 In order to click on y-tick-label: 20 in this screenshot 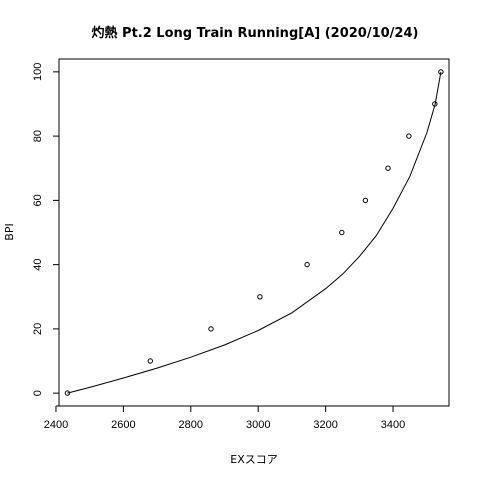, I will do `click(38, 329)`.